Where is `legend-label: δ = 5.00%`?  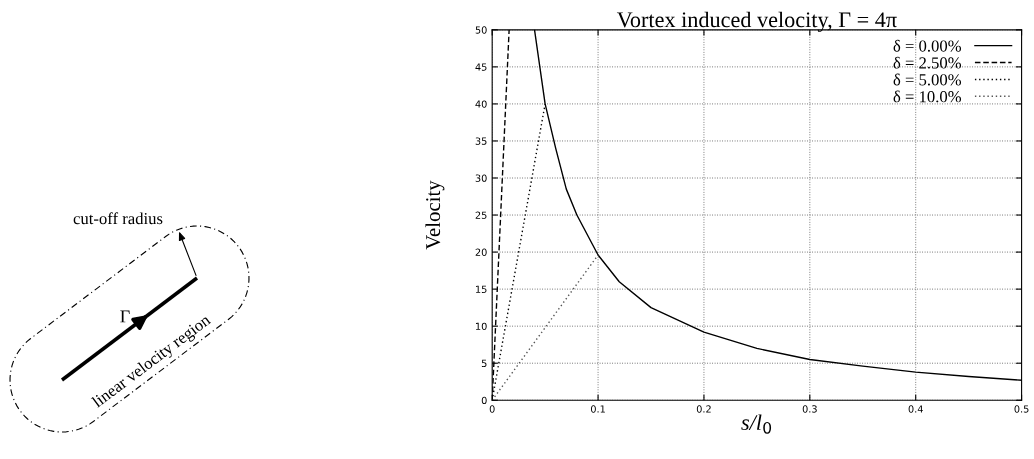
legend-label: δ = 5.00% is located at coordinates (927, 79).